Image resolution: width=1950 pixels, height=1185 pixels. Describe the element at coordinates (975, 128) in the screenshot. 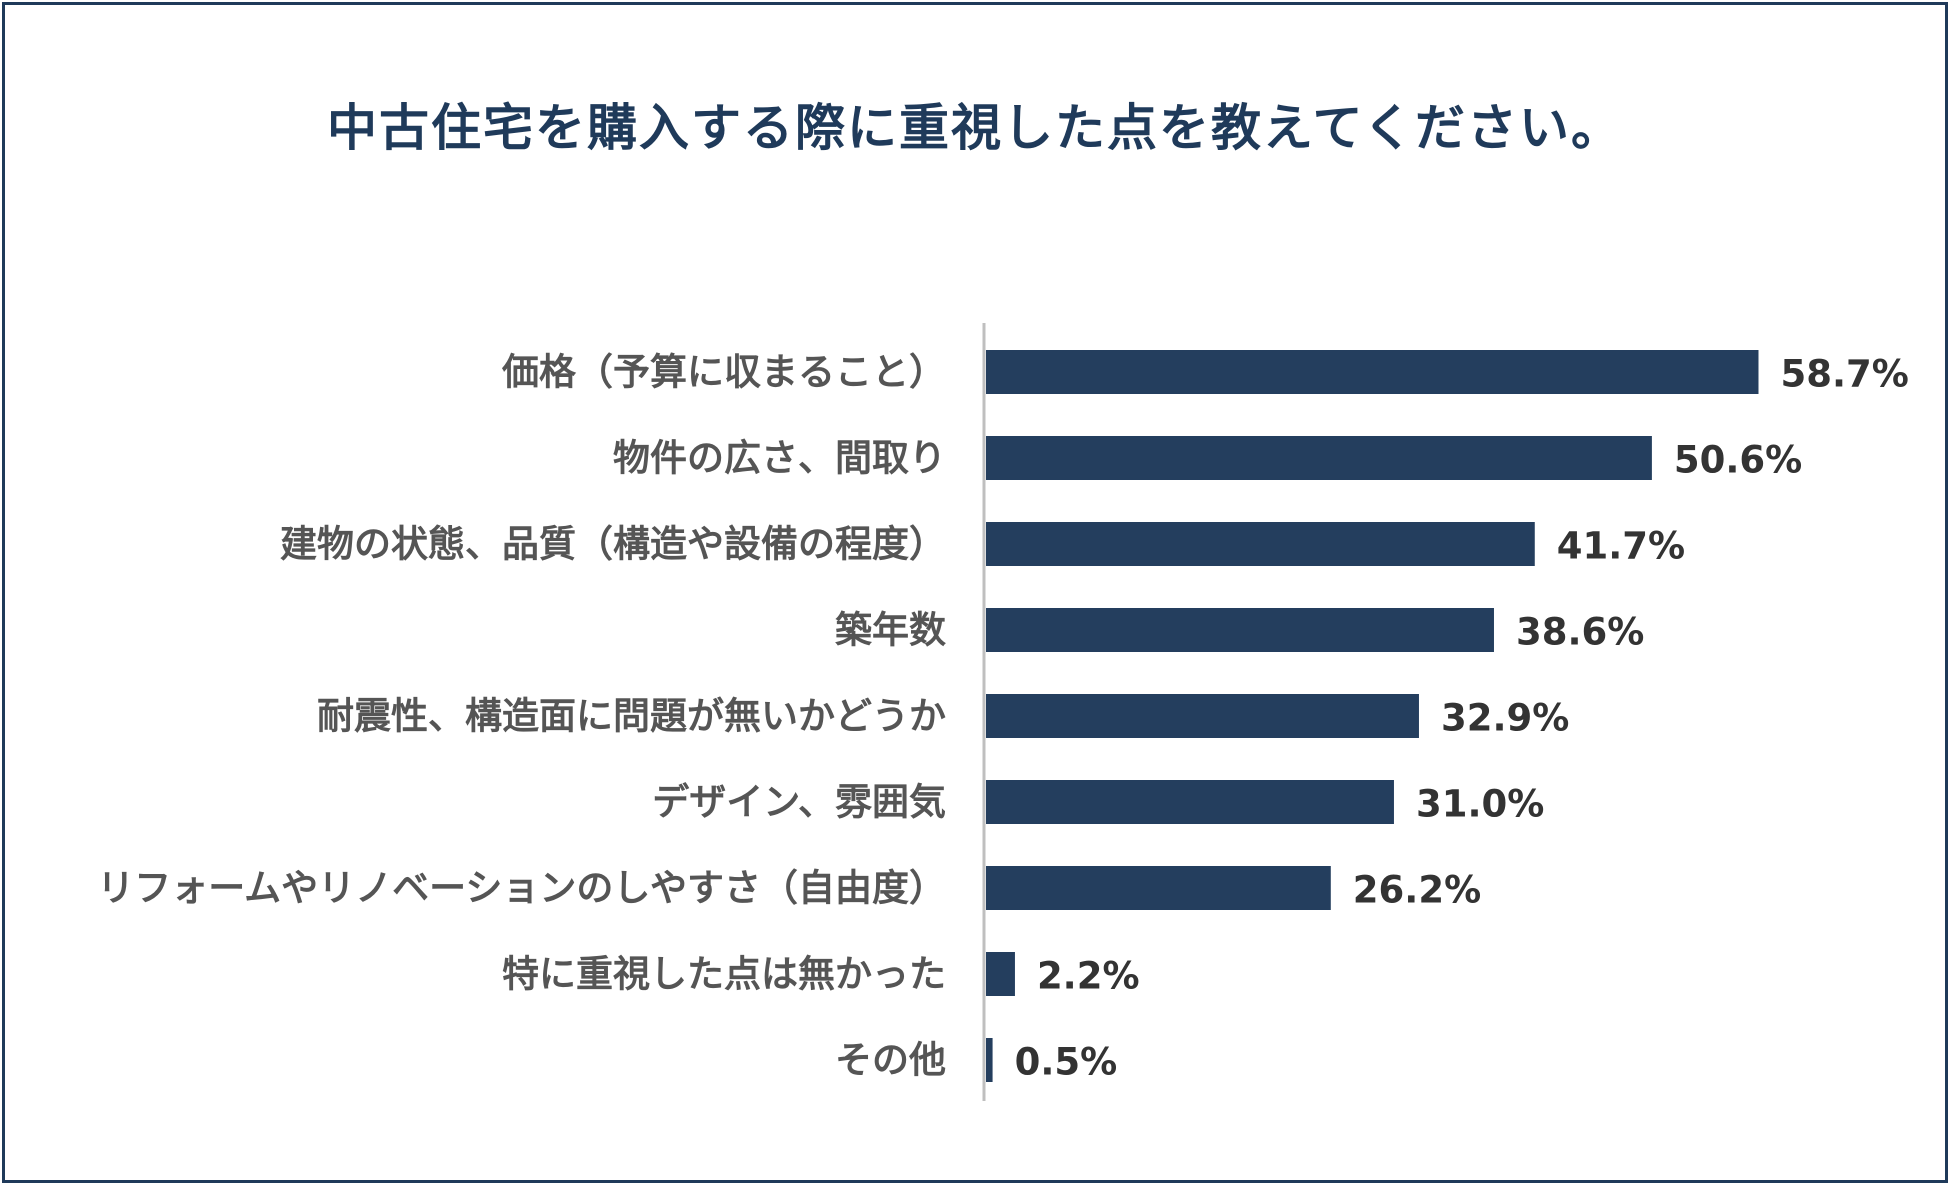

I see `chart-title: 中古住宅を購入する際に重視した点を教えてください。` at that location.